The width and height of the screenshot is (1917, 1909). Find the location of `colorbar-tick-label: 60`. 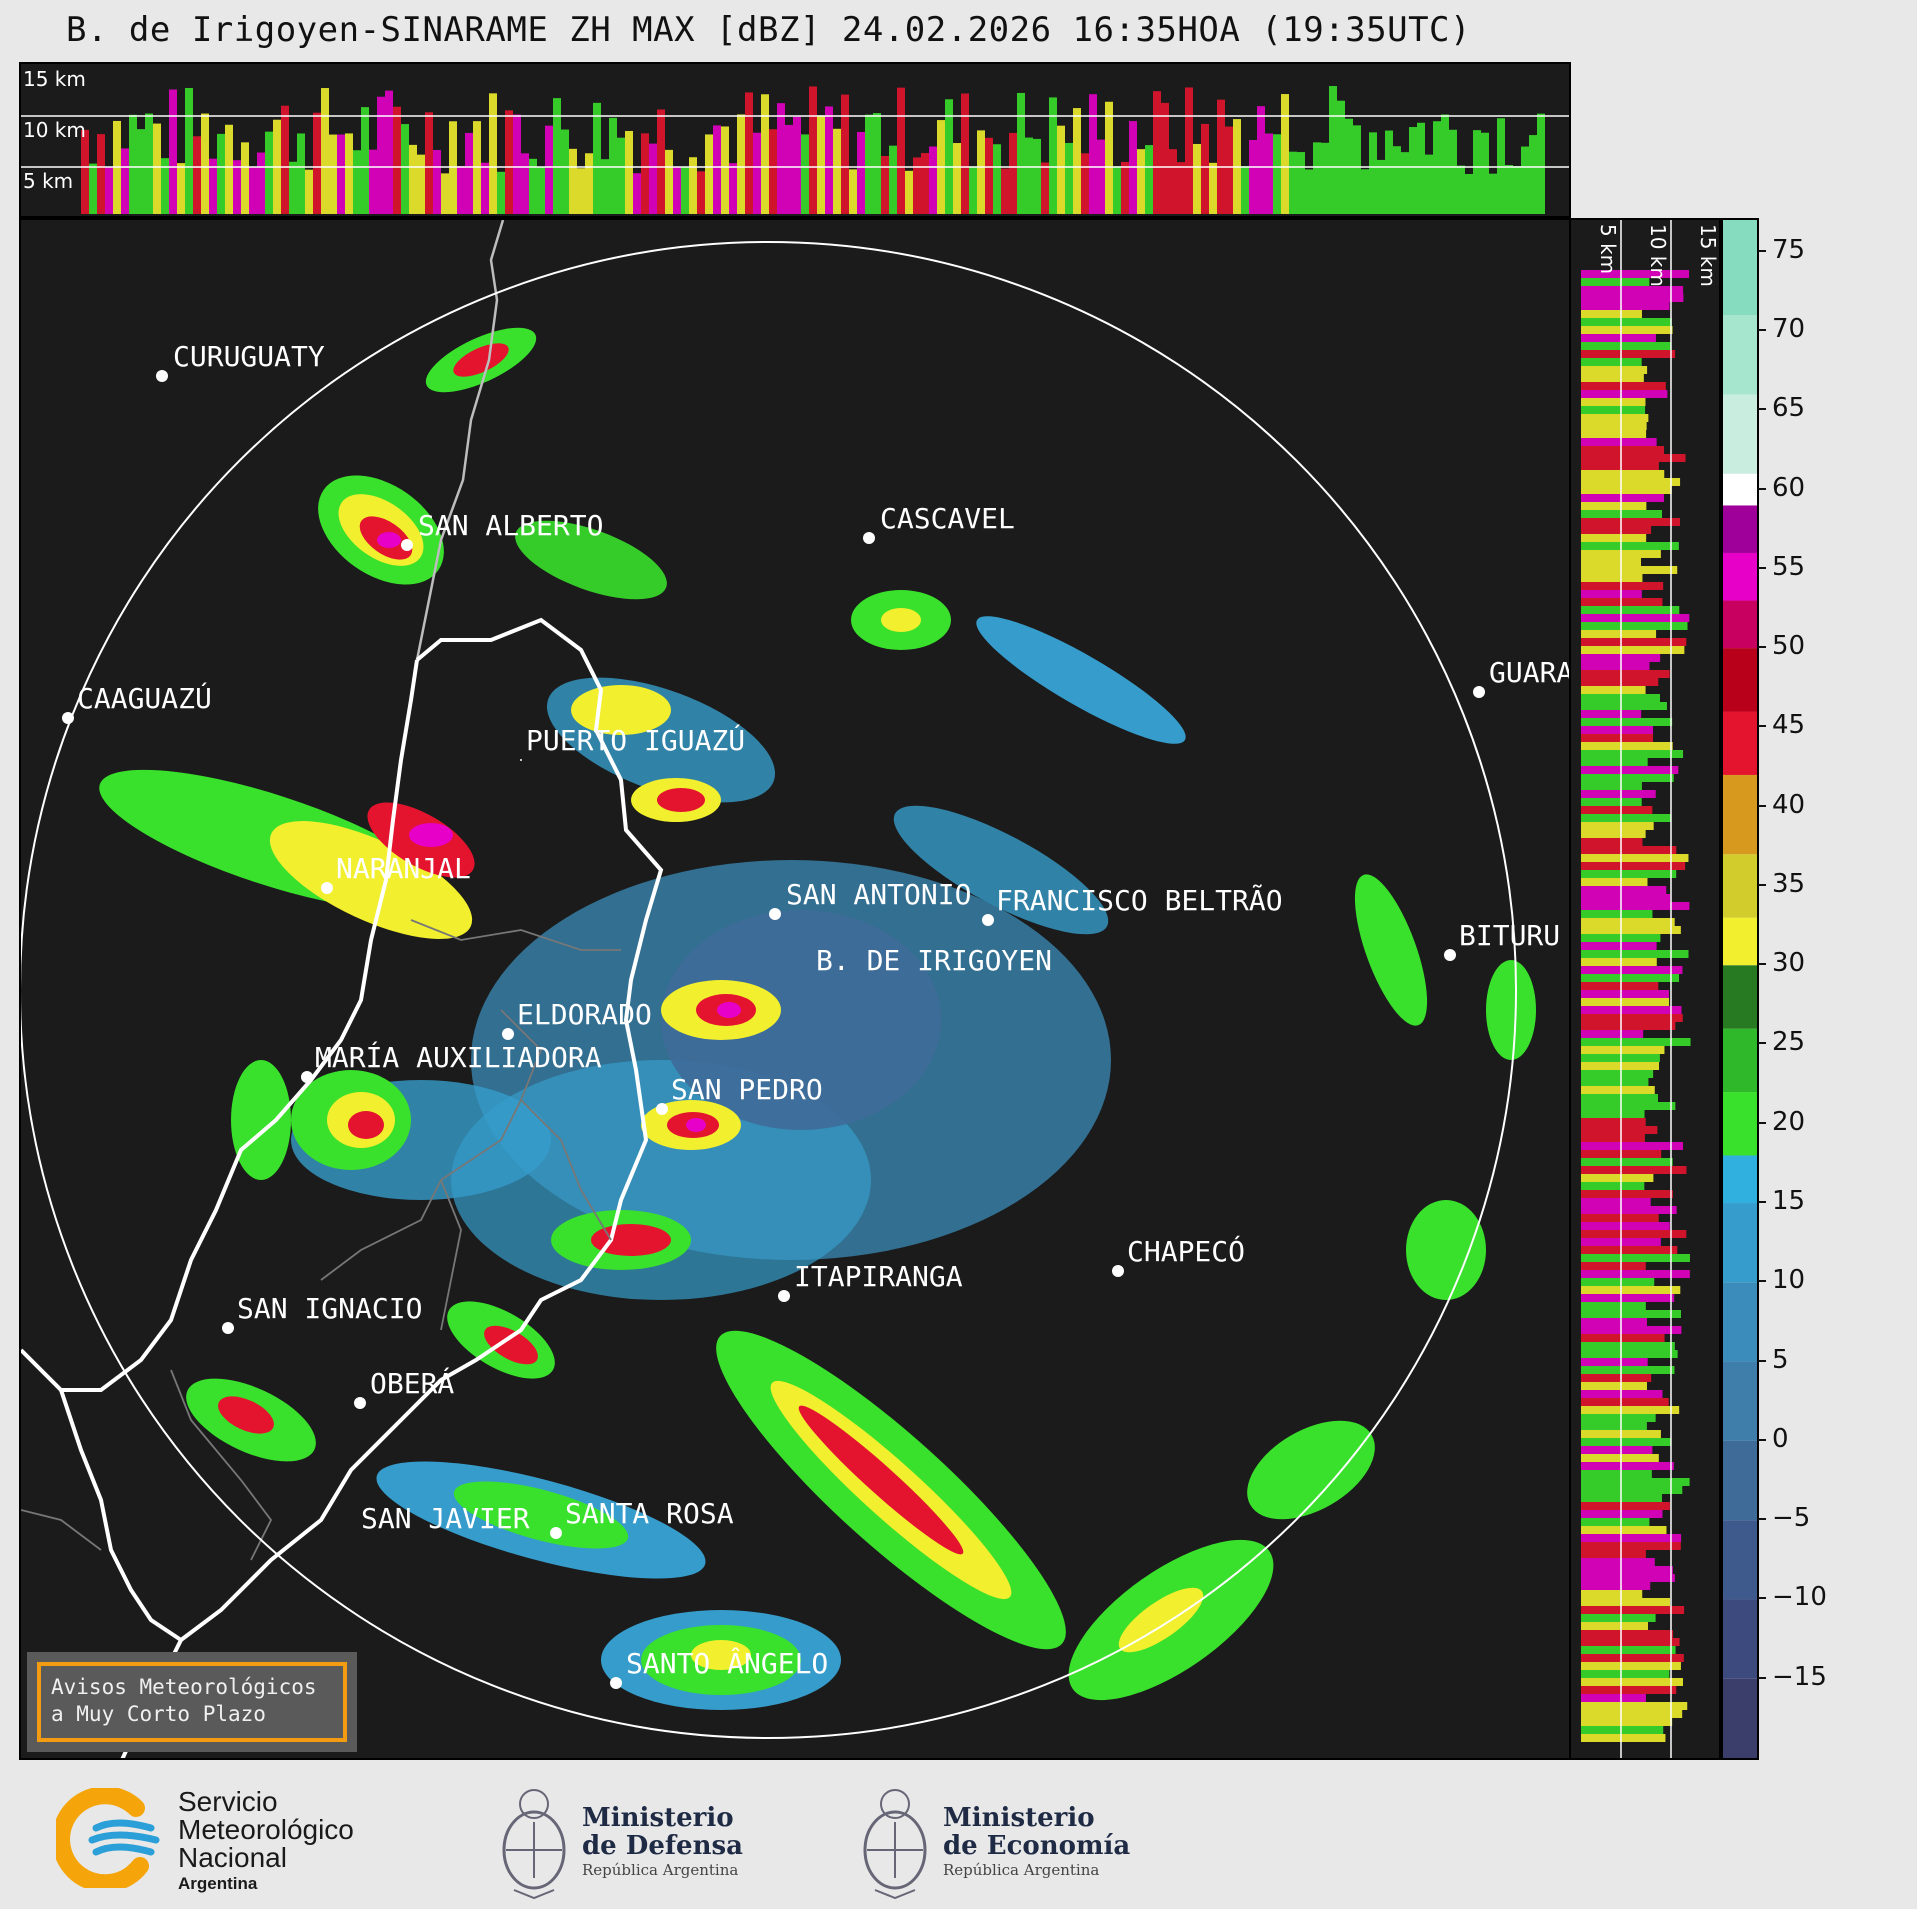

colorbar-tick-label: 60 is located at coordinates (1781, 488).